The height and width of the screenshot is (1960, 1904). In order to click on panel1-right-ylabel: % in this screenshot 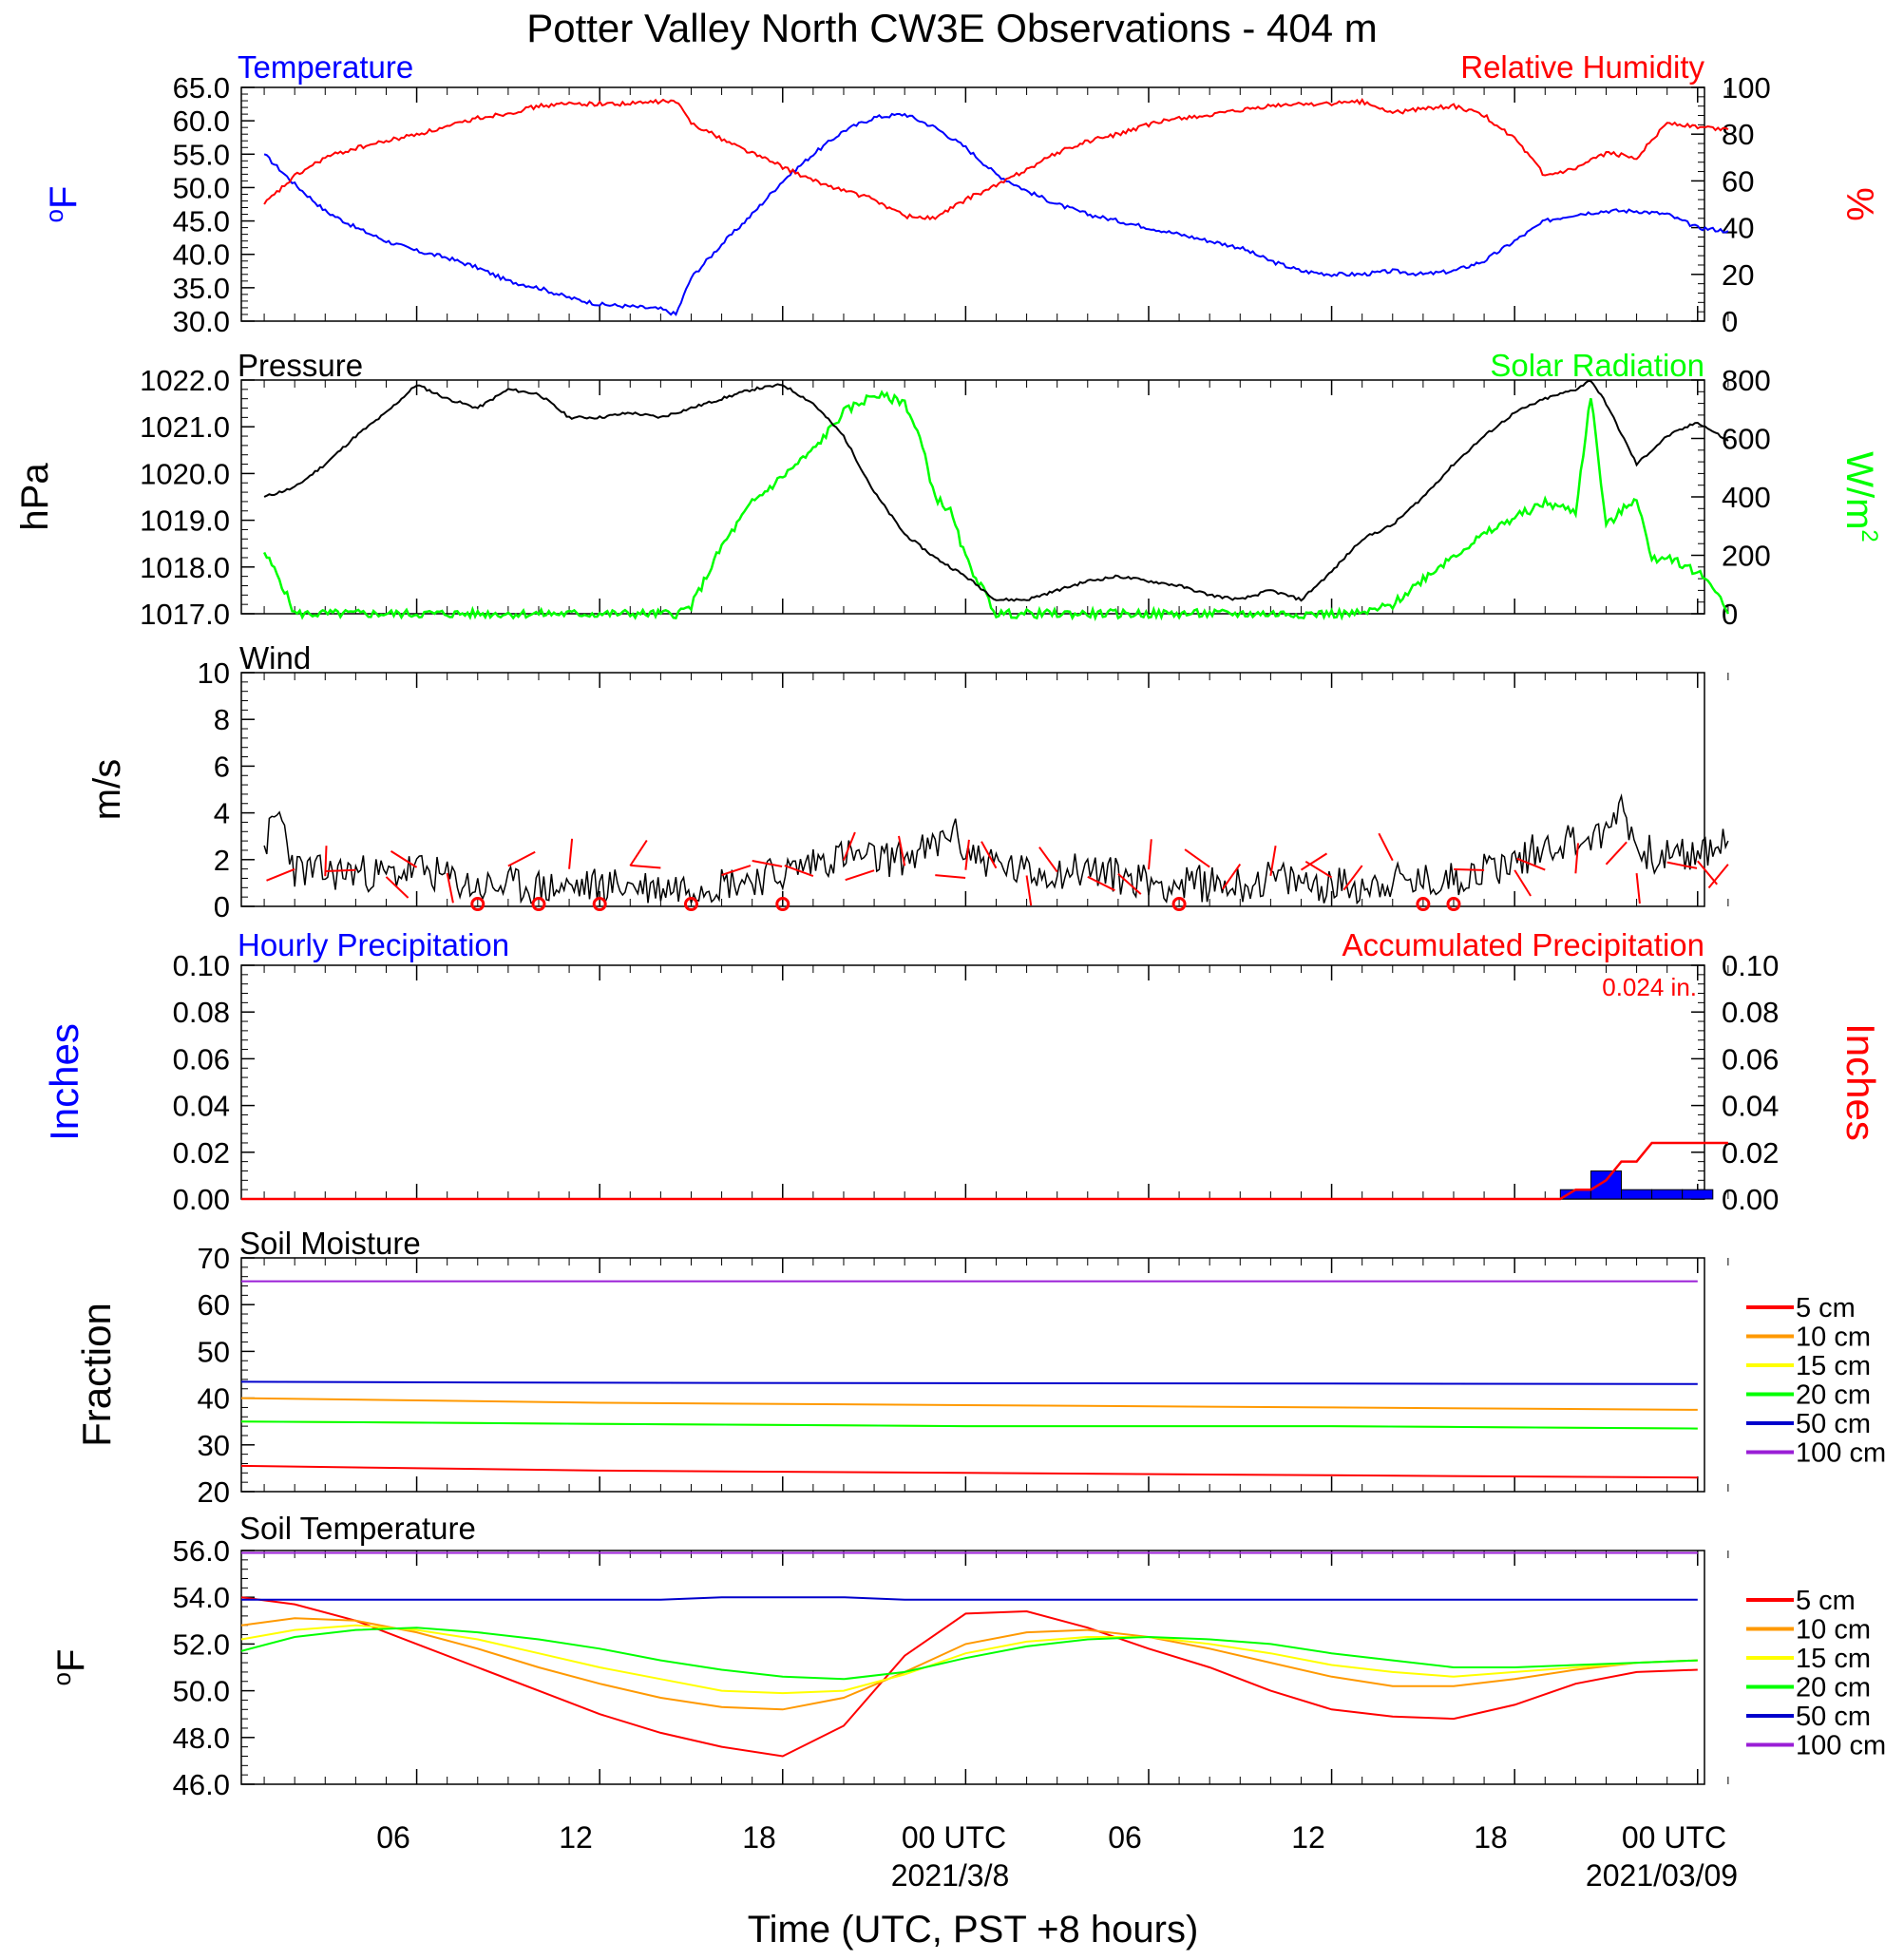, I will do `click(1859, 204)`.